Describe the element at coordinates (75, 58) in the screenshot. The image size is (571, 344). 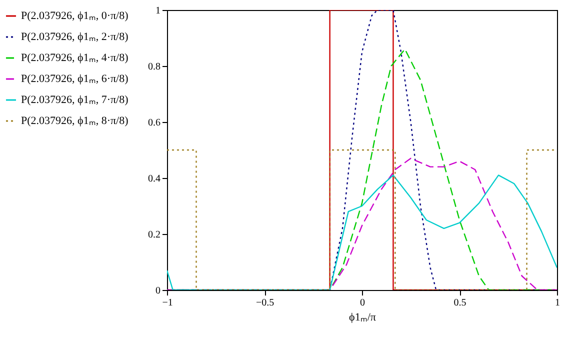
I see `legend-label: P(2.037926, ϕ1ₘ, 4·π/8)` at that location.